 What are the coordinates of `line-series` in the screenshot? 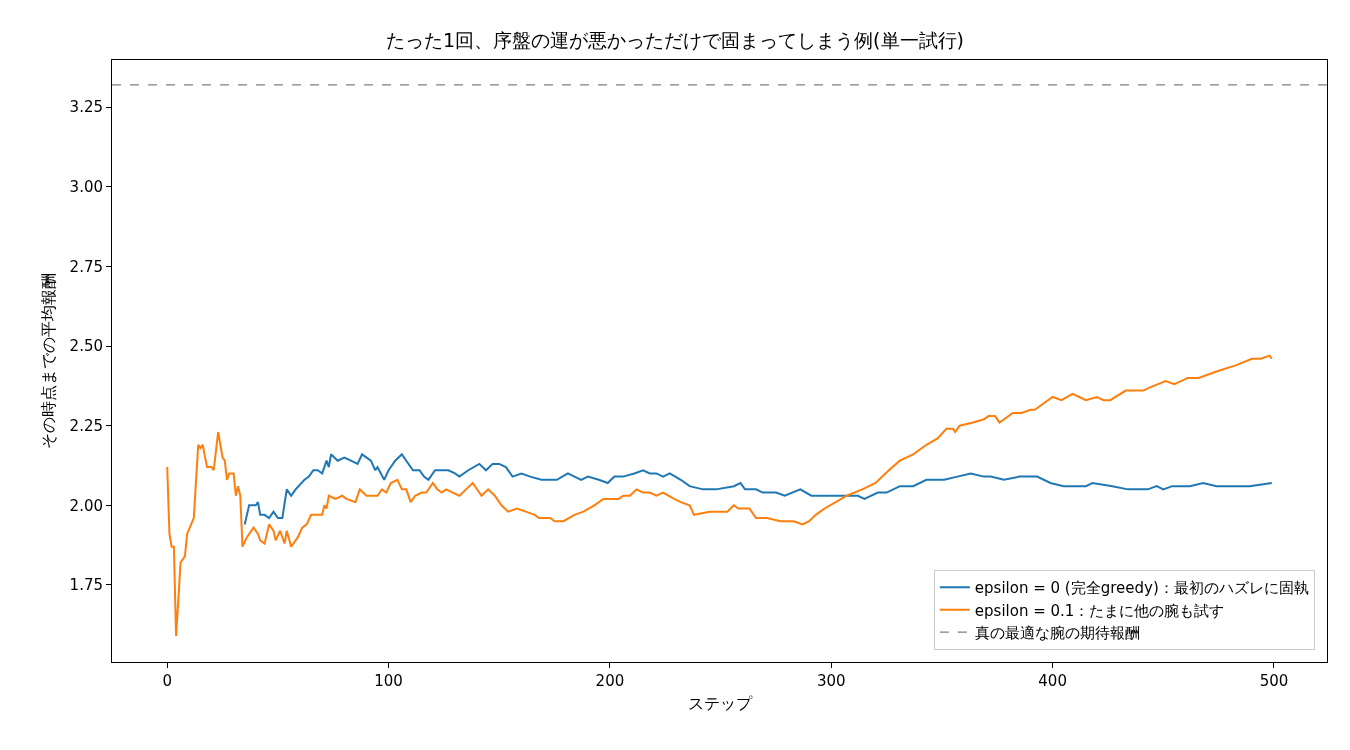 It's located at (758, 489).